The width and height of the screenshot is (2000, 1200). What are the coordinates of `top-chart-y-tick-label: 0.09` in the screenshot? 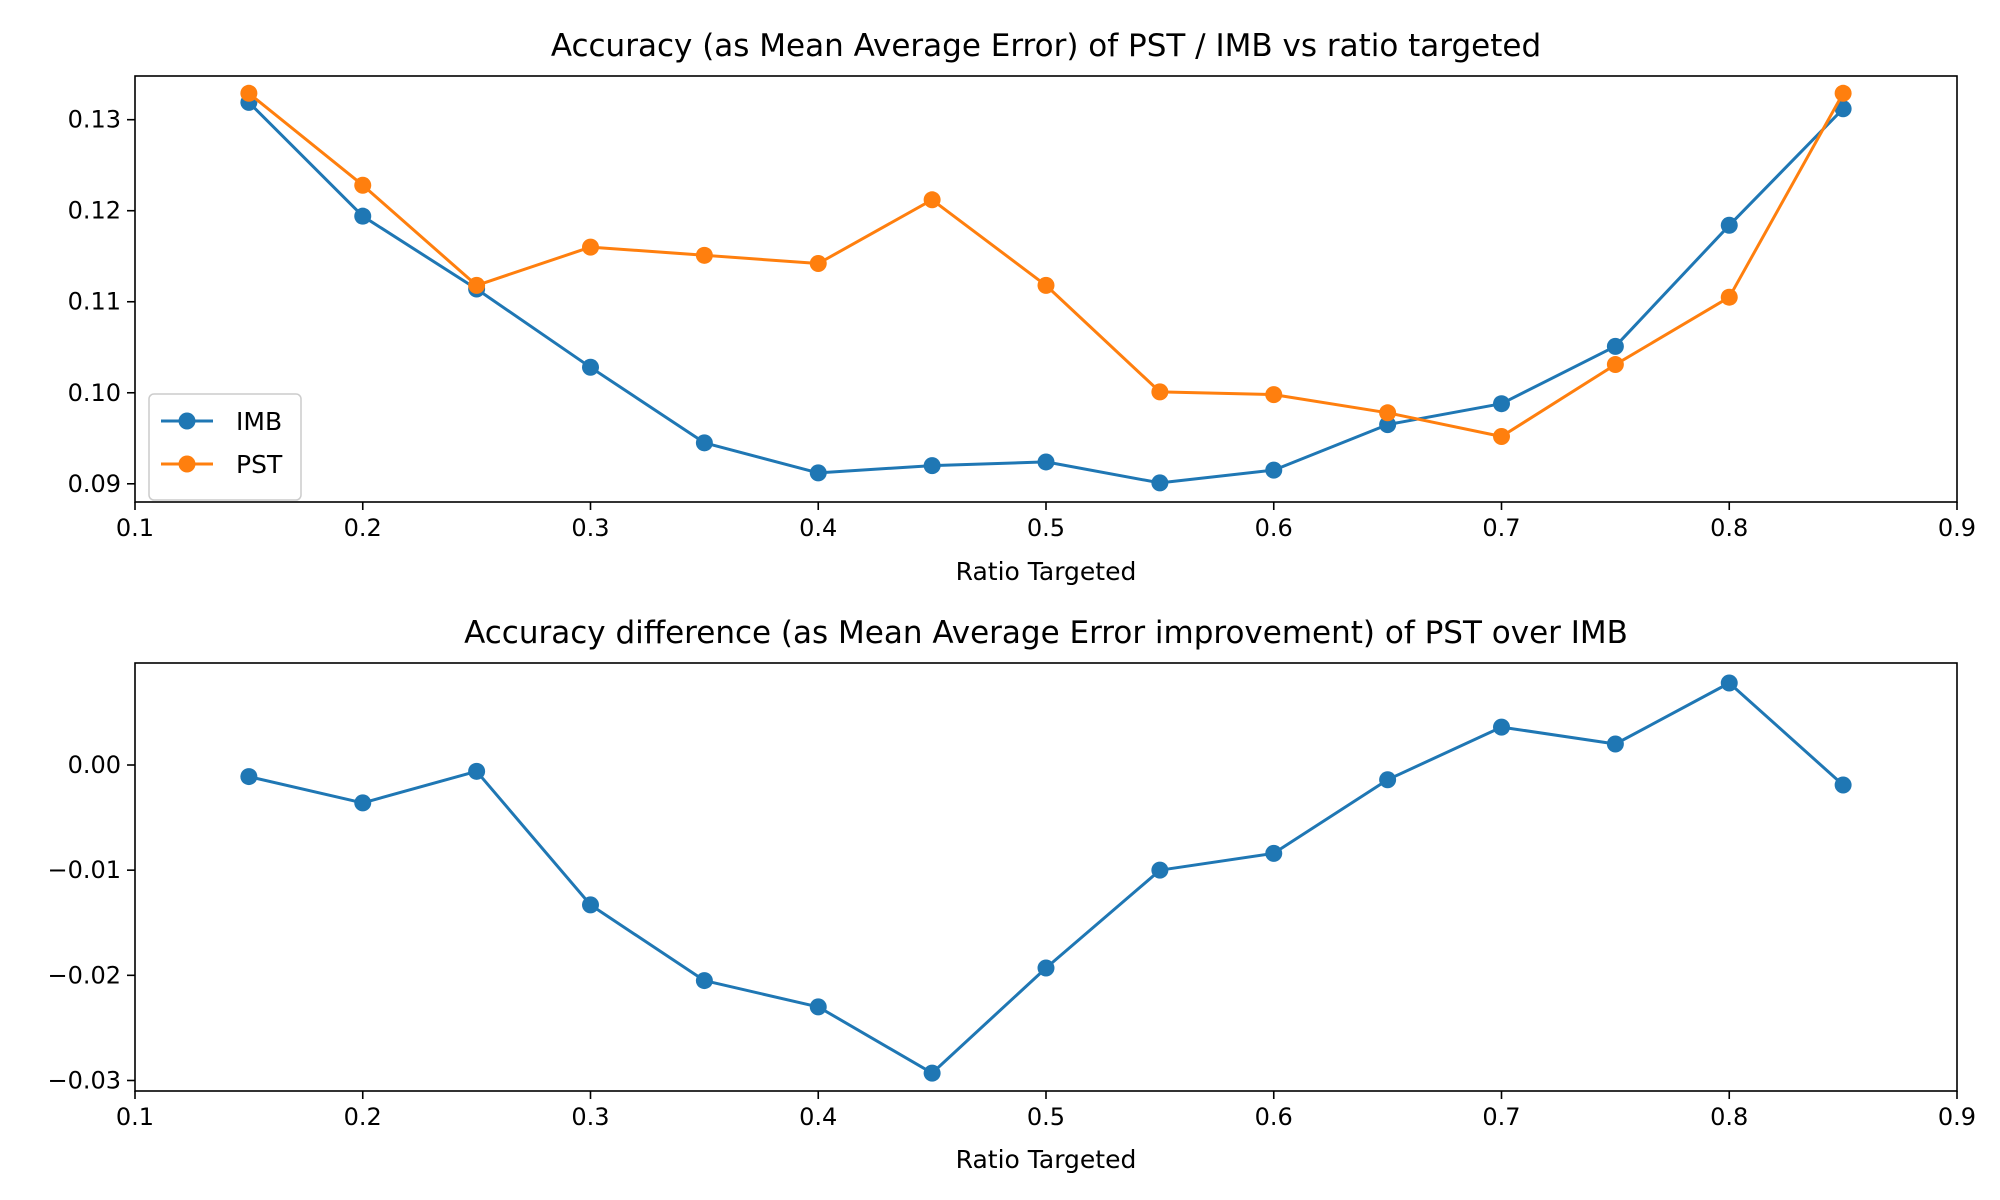 It's located at (94, 484).